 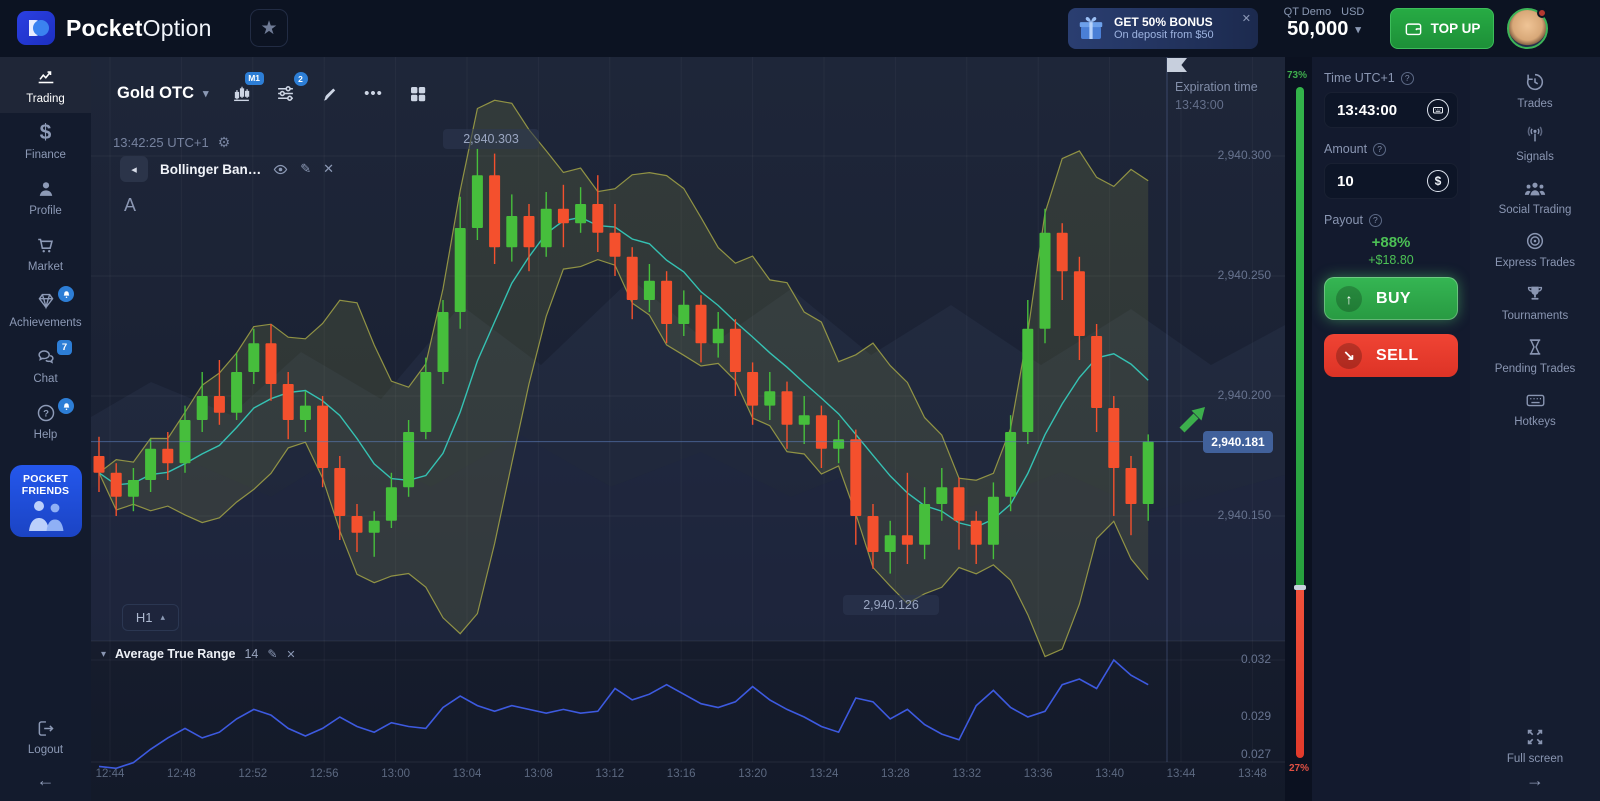 What do you see at coordinates (163, 93) in the screenshot?
I see `asset-selector: Gold OTC ▾` at bounding box center [163, 93].